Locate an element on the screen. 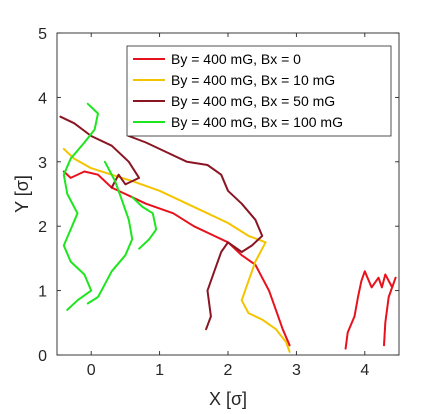 This screenshot has height=414, width=441. x-axis-label: X [σ] is located at coordinates (228, 399).